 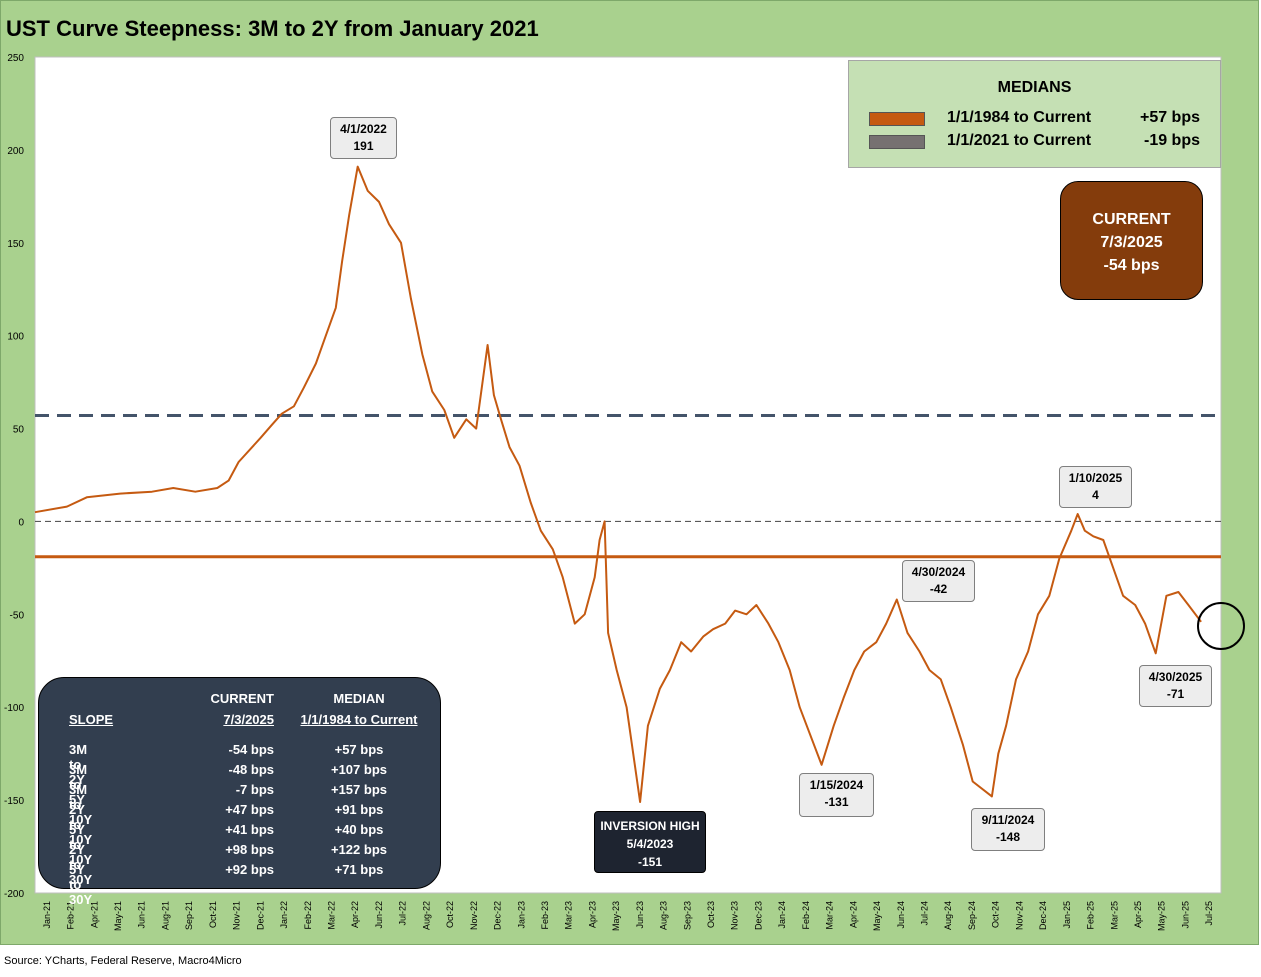 I want to click on x-tick-label: Apr-23, so click(x=592, y=914).